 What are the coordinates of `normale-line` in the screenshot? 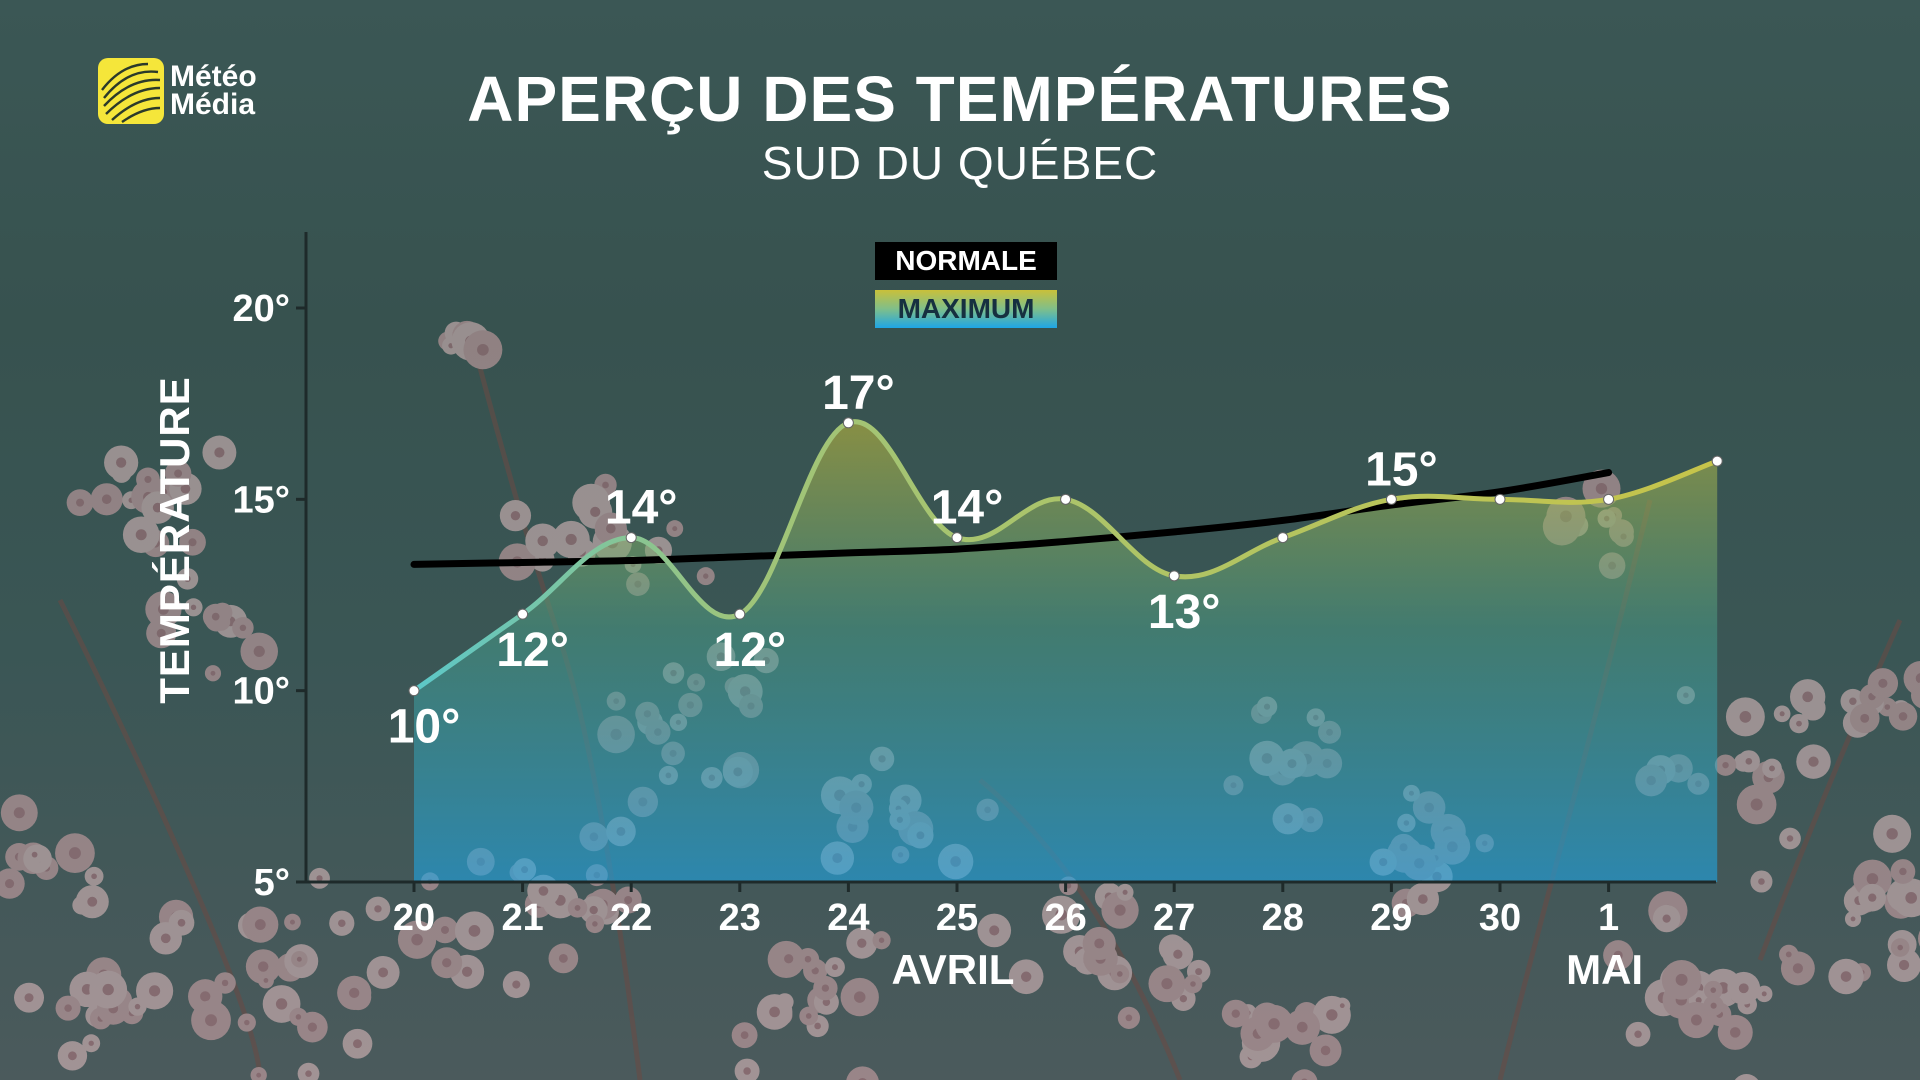 It's located at (1011, 518).